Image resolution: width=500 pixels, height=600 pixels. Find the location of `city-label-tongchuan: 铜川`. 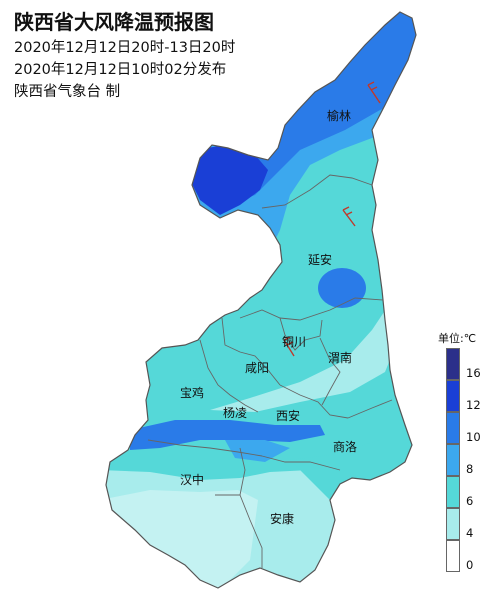

city-label-tongchuan: 铜川 is located at coordinates (294, 342).